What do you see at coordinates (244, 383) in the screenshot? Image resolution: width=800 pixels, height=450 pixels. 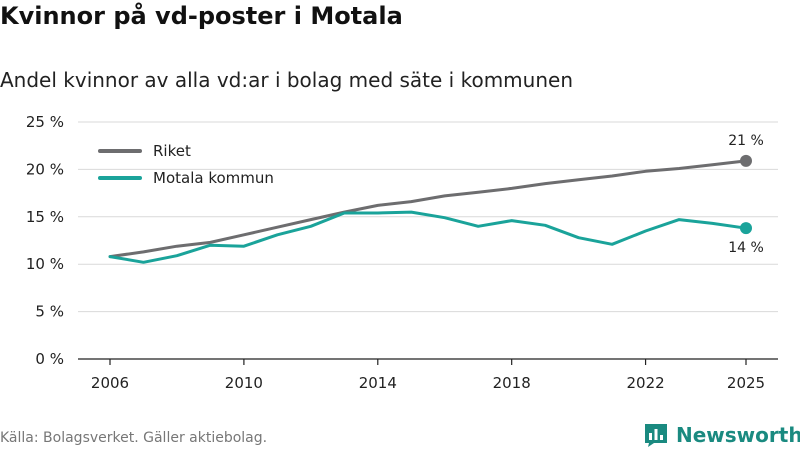 I see `x-tick-label: 2010` at bounding box center [244, 383].